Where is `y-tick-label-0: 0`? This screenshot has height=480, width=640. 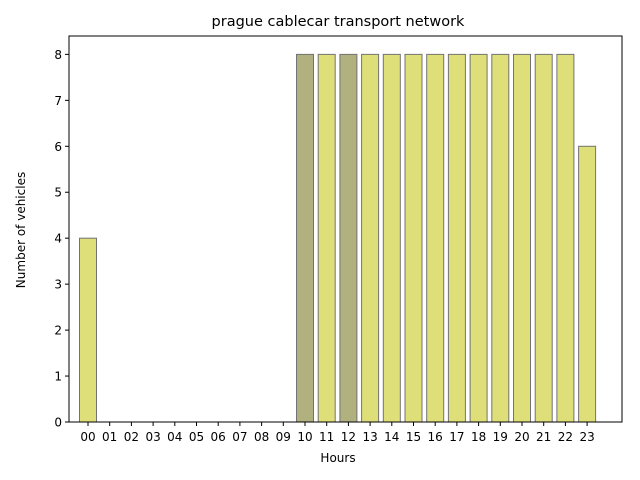
y-tick-label-0: 0 is located at coordinates (58, 423).